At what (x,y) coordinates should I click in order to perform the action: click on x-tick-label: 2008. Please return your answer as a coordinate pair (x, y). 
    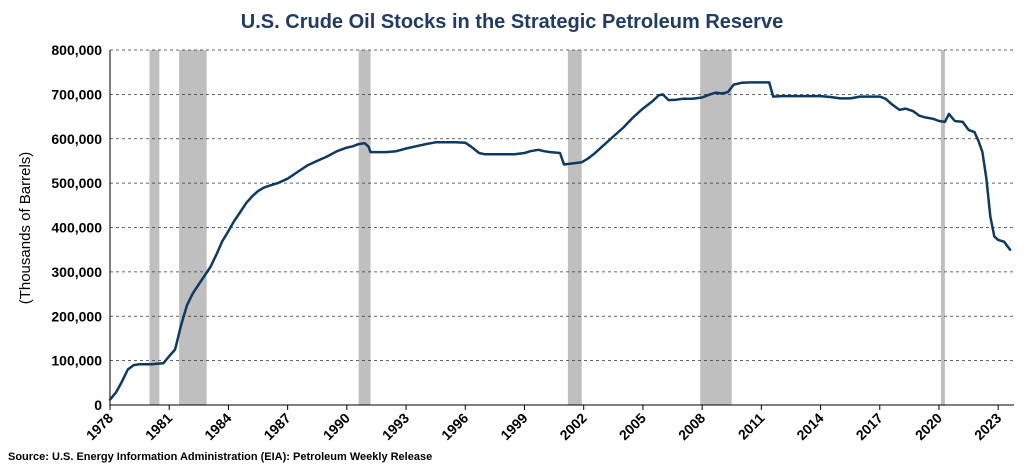
    Looking at the image, I should click on (691, 426).